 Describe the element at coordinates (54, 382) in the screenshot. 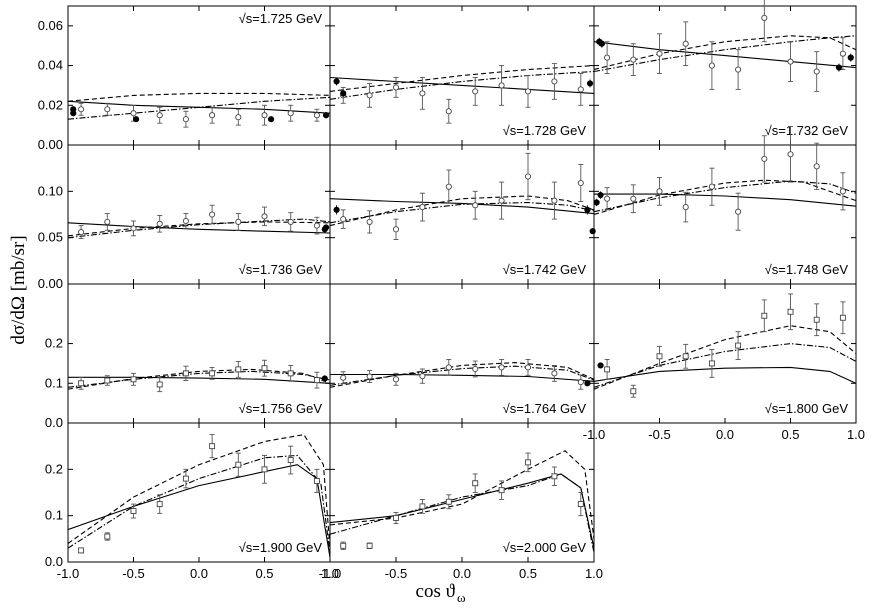

I see `y-tick-label: 0.1` at that location.